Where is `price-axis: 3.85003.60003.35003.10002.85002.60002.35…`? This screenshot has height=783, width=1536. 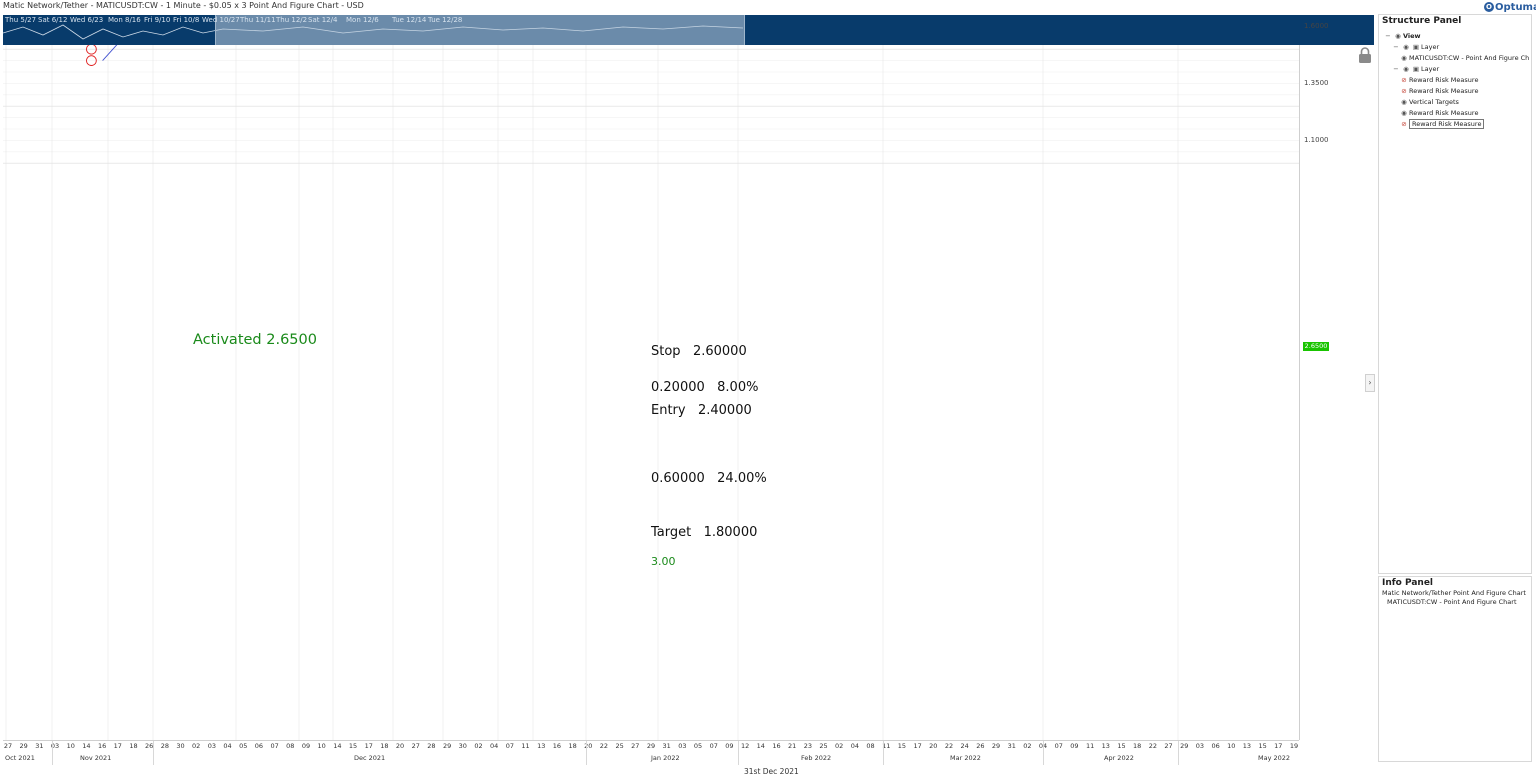
price-axis: 3.85003.60003.35003.10002.85002.60002.35… is located at coordinates (1329, 381).